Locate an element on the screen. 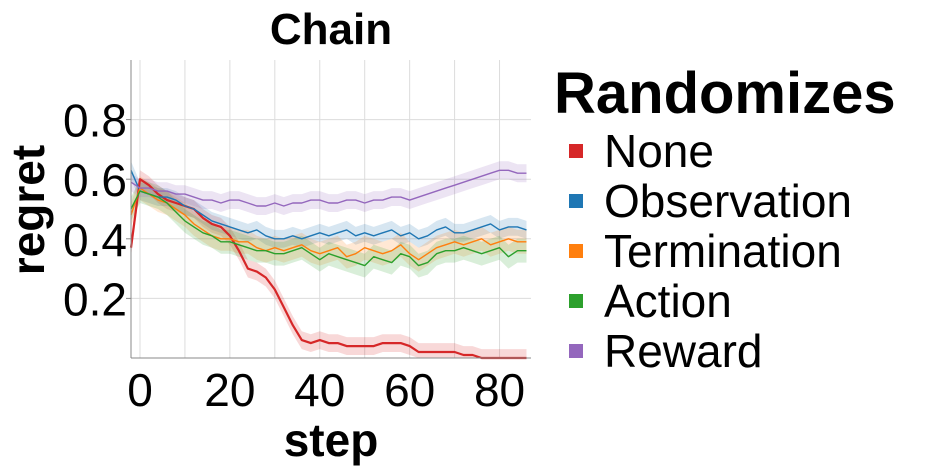 The image size is (934, 472). legend-swatch-observation is located at coordinates (576, 201).